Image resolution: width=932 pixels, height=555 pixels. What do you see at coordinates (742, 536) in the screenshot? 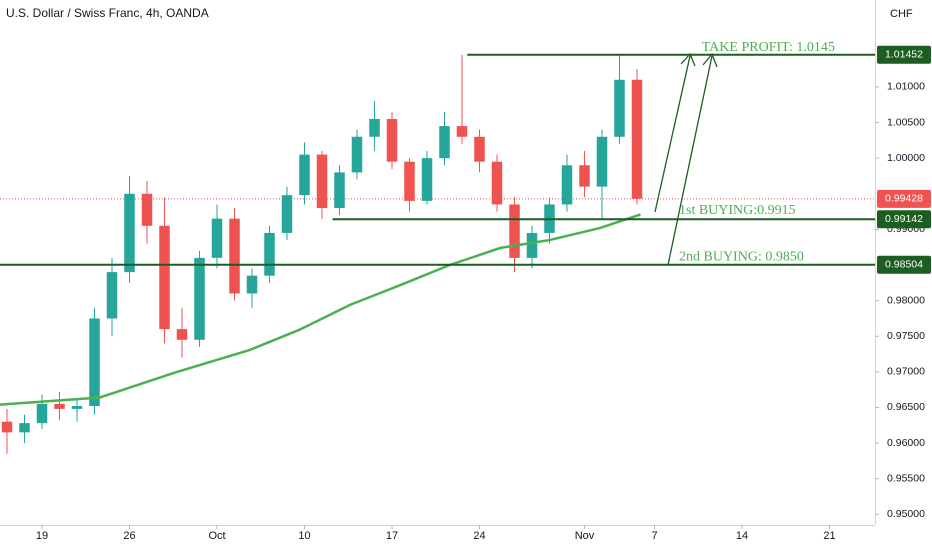
I see `x-tick-label: 14` at bounding box center [742, 536].